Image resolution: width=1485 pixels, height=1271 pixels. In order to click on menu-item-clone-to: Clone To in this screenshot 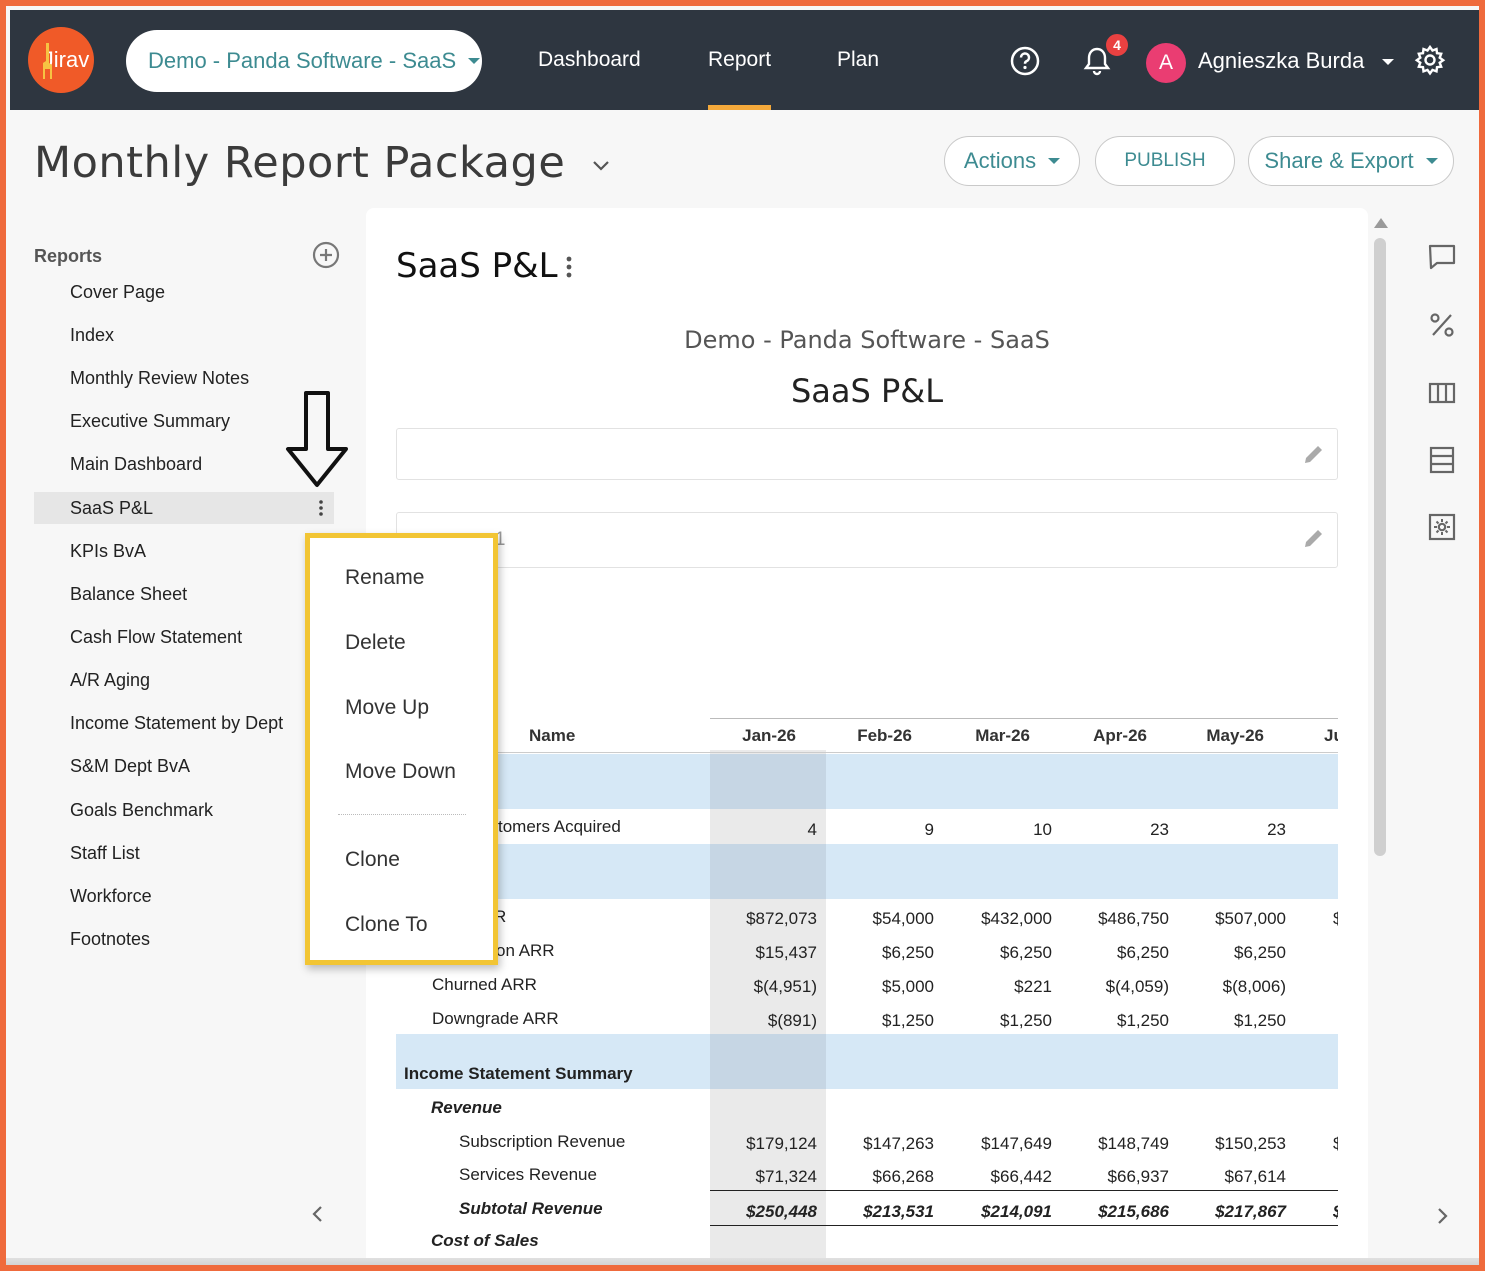, I will do `click(386, 924)`.